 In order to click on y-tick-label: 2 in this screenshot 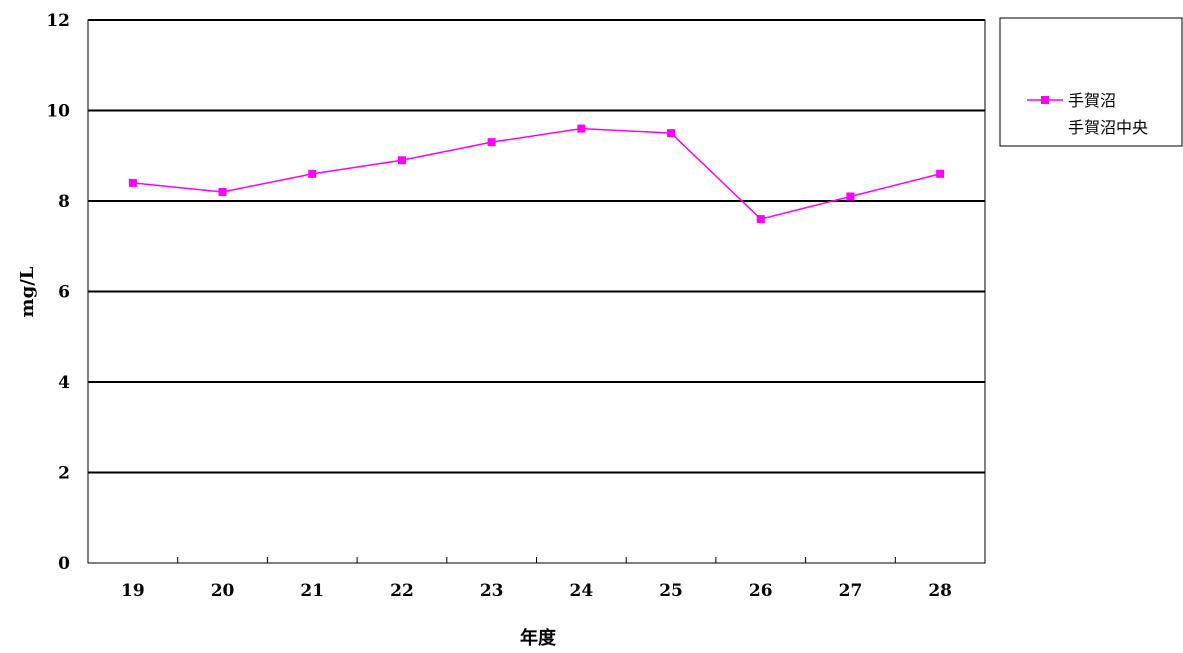, I will do `click(64, 474)`.